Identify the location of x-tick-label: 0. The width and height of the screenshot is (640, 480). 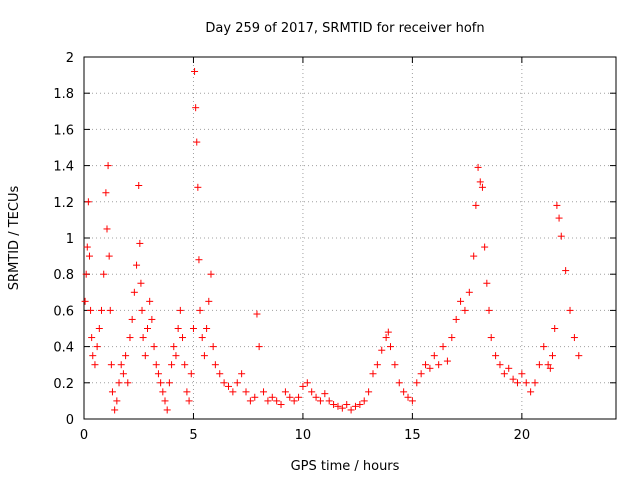
(84, 435).